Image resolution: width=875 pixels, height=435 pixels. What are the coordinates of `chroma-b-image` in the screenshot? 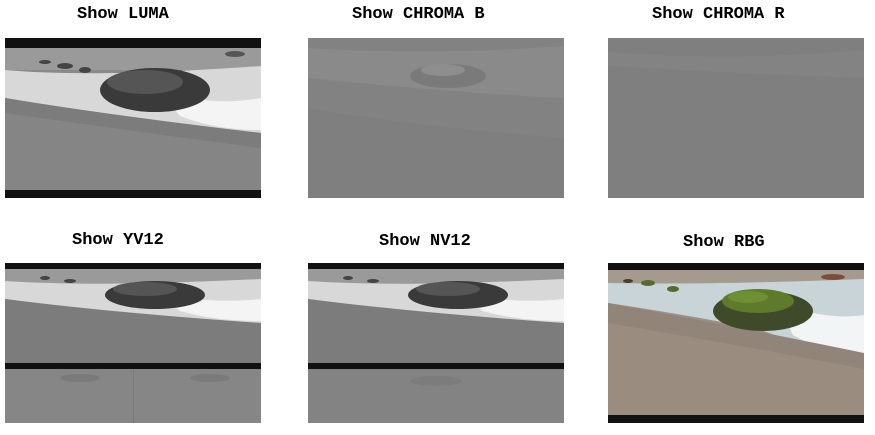 It's located at (436, 118).